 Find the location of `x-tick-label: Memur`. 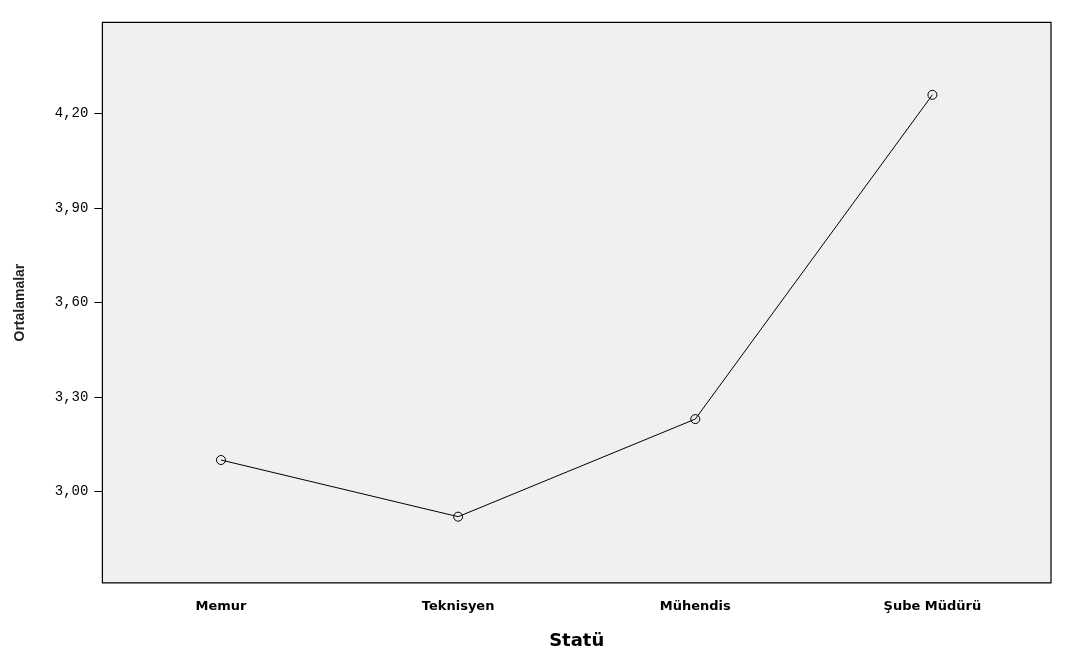

x-tick-label: Memur is located at coordinates (221, 605).